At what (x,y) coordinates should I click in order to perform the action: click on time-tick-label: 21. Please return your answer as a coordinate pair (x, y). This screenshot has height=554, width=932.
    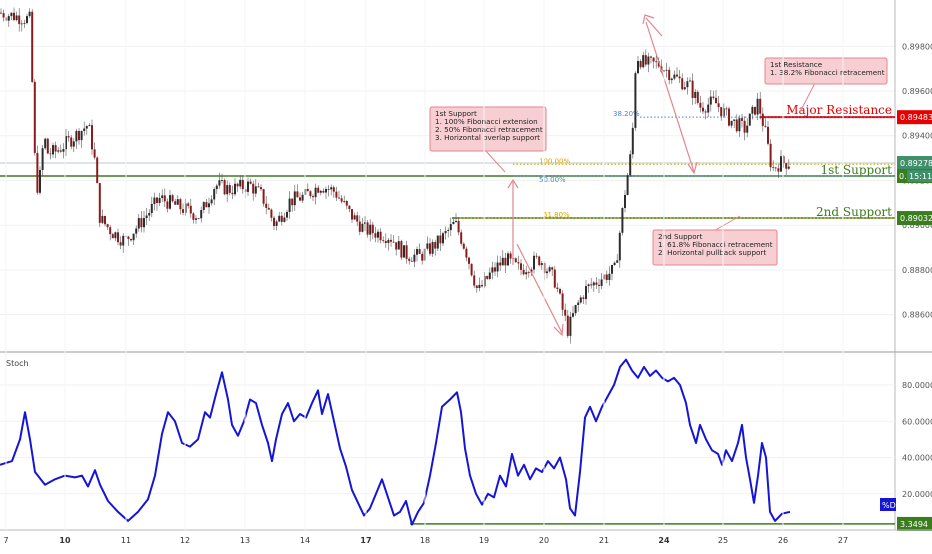
    Looking at the image, I should click on (604, 540).